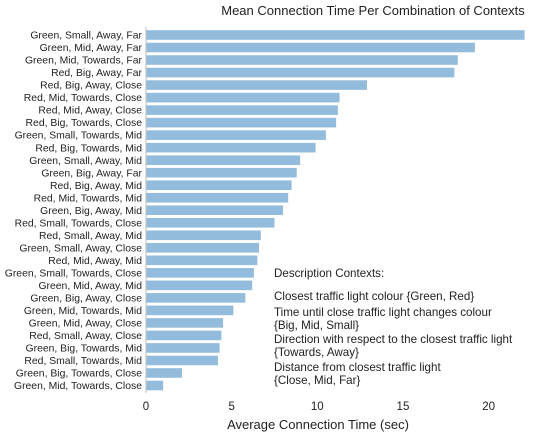 The image size is (550, 438). I want to click on y-tick-label: Green, Small, Away, Close, so click(80, 248).